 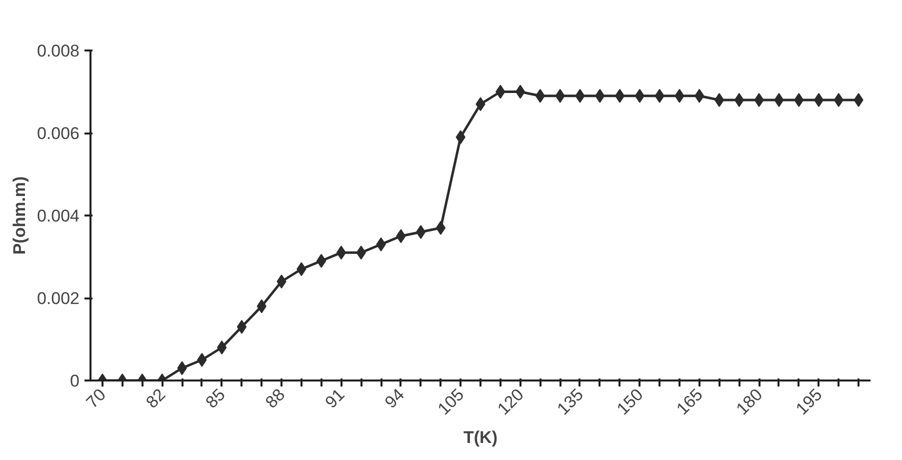 I want to click on y-tick-label: 0.008, so click(x=58, y=51).